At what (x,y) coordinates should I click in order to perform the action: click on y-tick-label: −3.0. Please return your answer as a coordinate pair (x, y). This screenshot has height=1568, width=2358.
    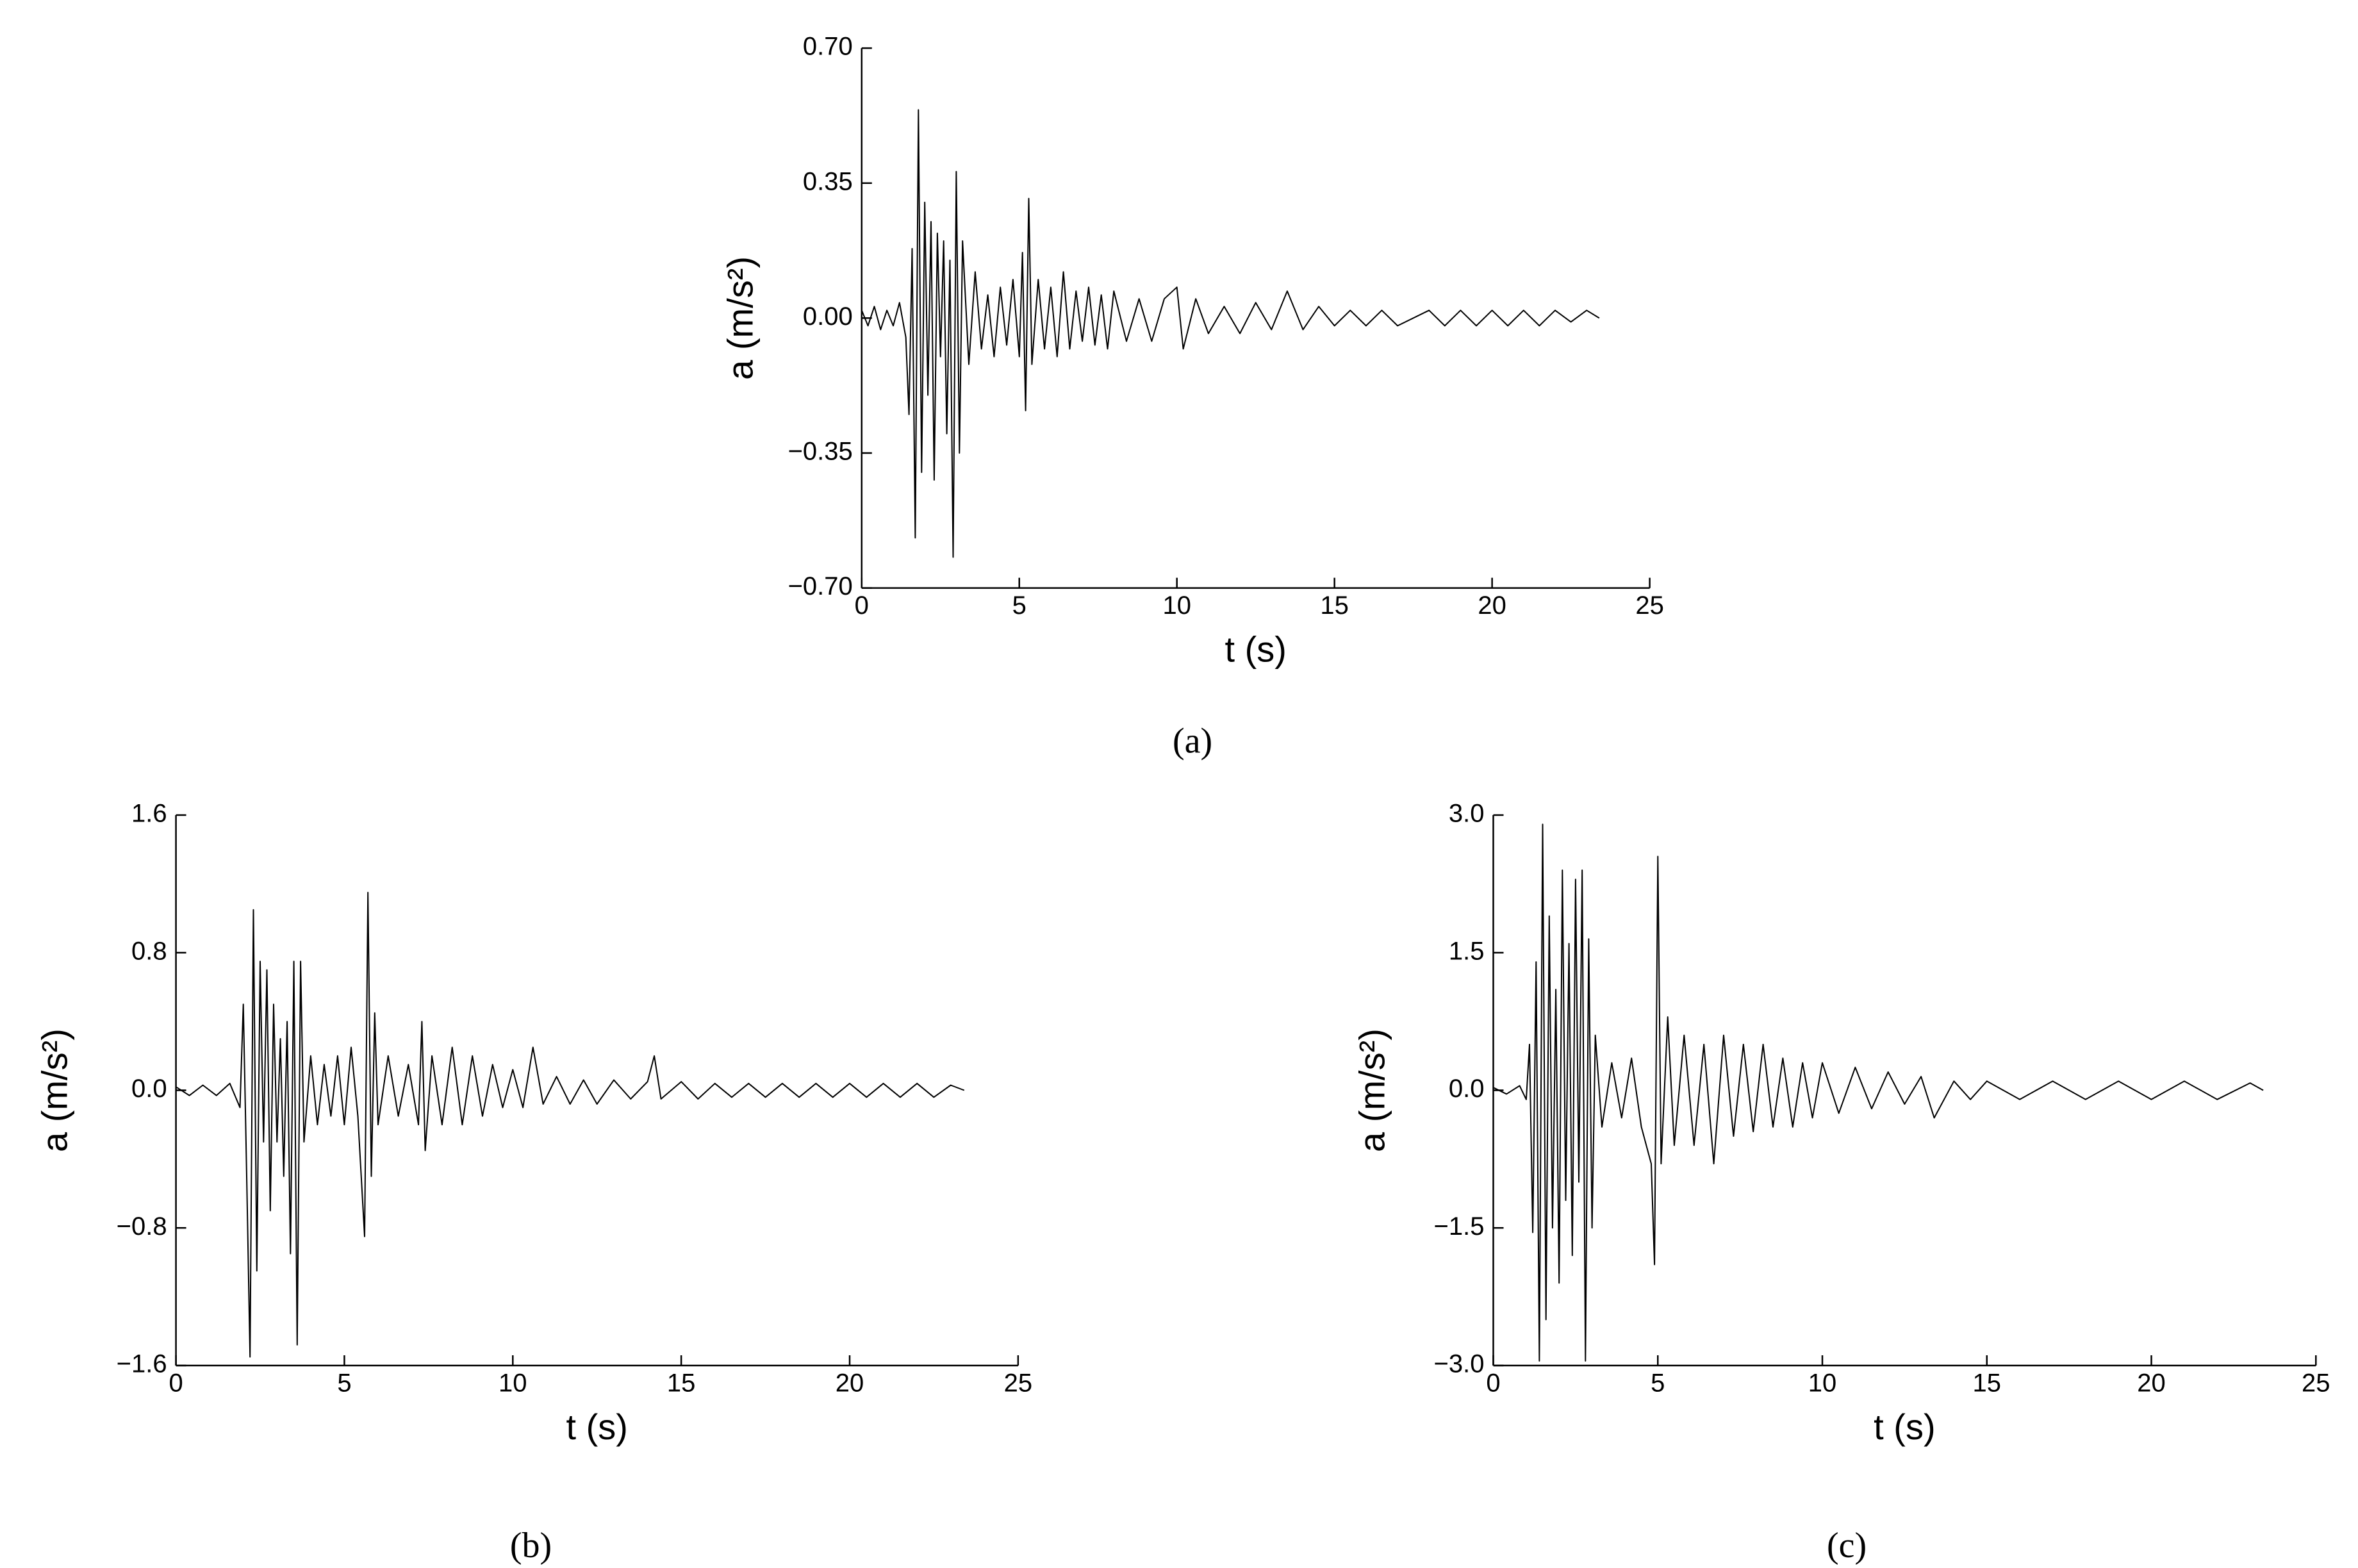
    Looking at the image, I should click on (1459, 1364).